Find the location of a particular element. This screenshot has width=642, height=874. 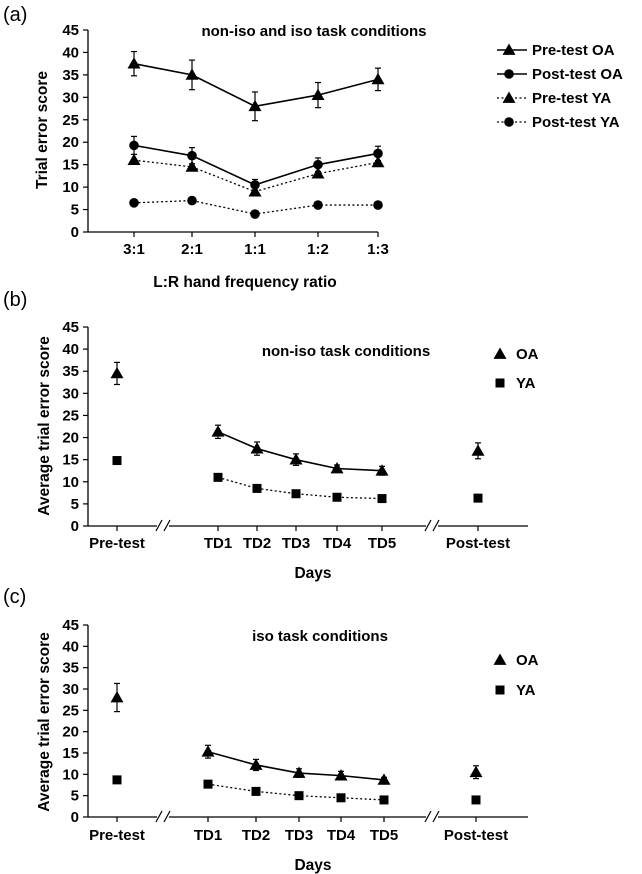

y-axis-label-2: Average trial error score is located at coordinates (44, 722).